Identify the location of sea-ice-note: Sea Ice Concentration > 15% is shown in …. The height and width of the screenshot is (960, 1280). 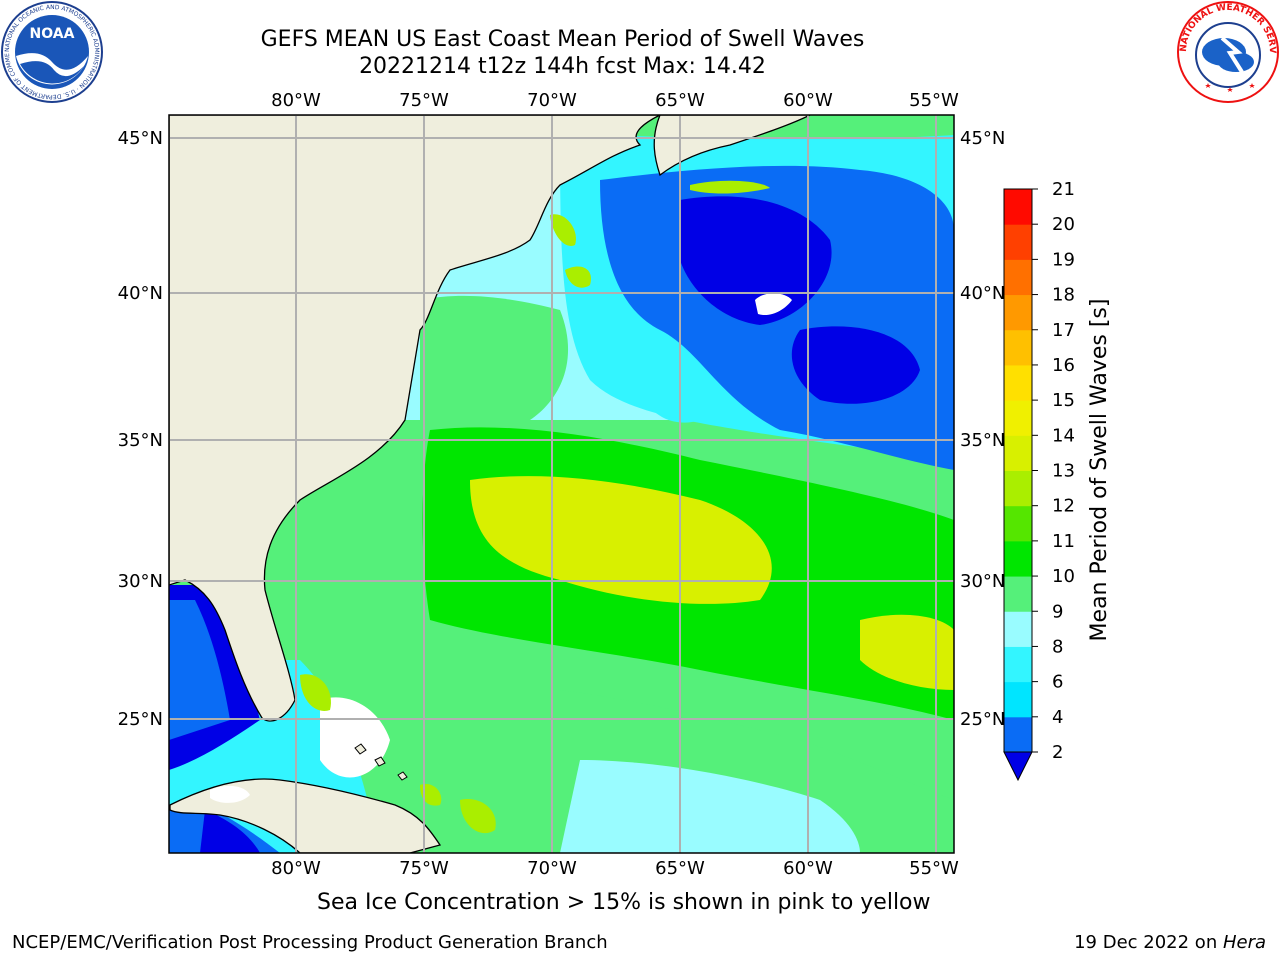
(624, 902).